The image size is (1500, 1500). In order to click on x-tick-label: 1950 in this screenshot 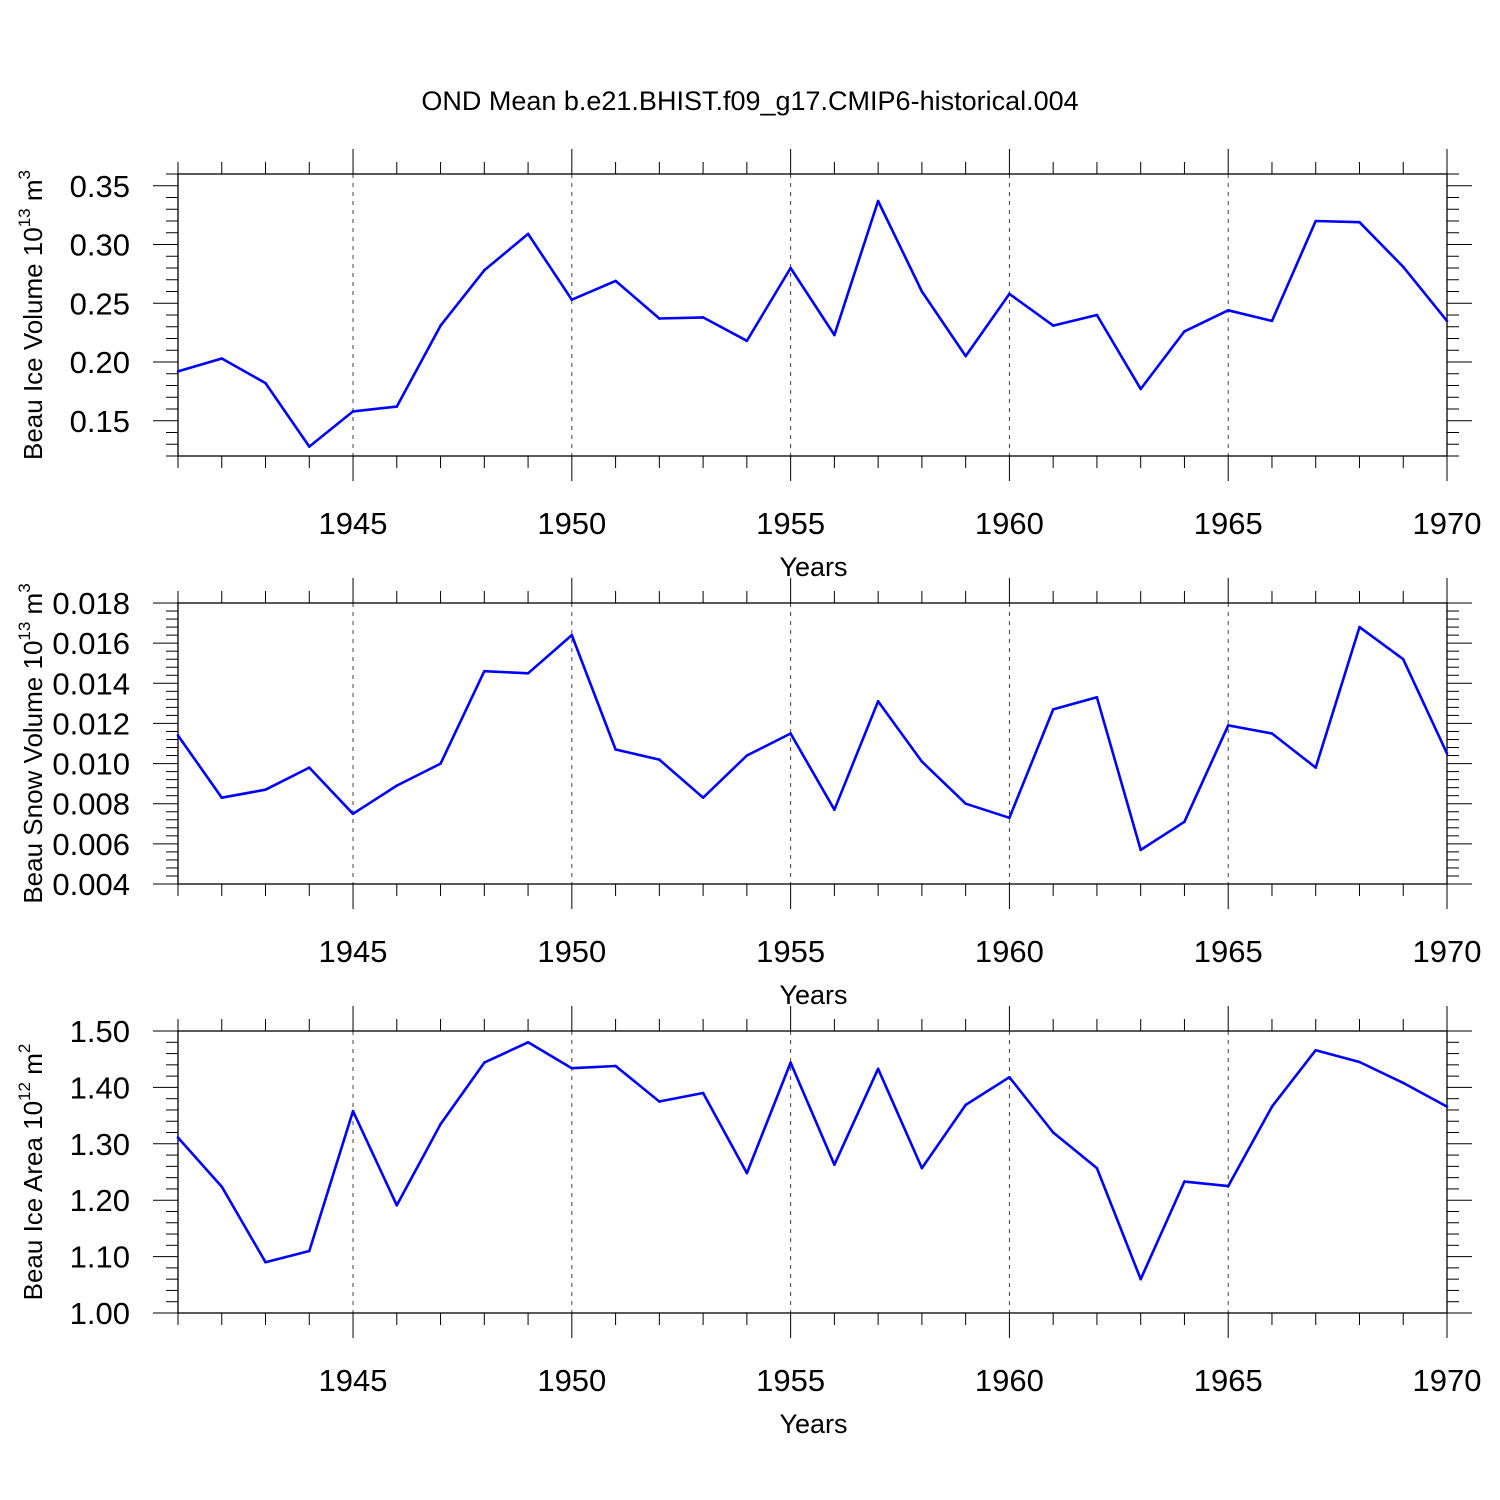, I will do `click(571, 951)`.